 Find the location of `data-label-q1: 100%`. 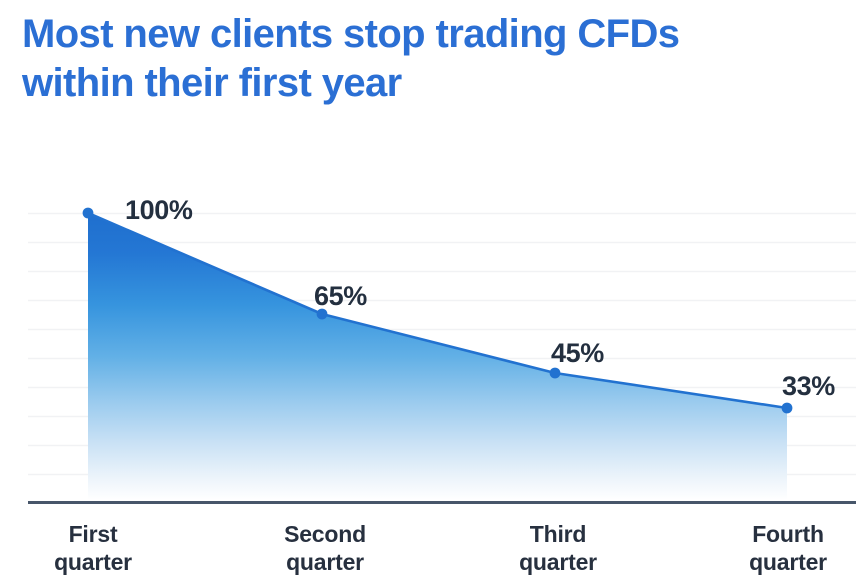

data-label-q1: 100% is located at coordinates (159, 210).